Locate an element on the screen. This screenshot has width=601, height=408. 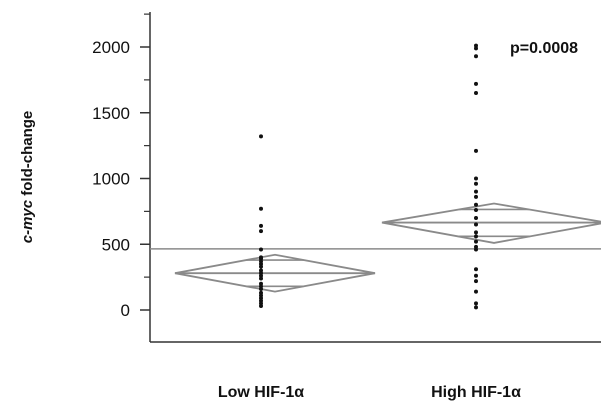
y-tick-label: 1000 is located at coordinates (111, 179).